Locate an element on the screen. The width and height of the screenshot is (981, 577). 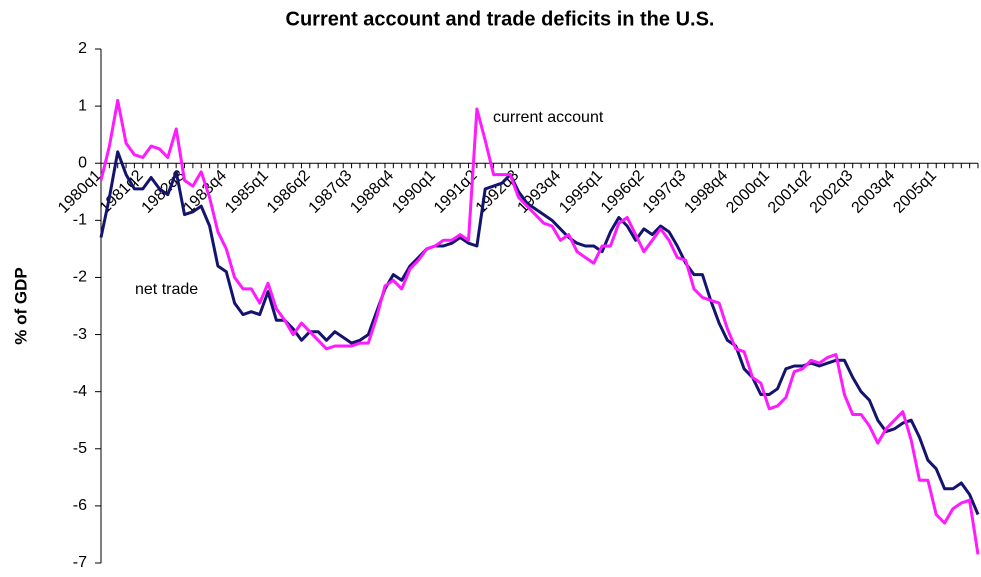
y-tick-label: -6 is located at coordinates (80, 505).